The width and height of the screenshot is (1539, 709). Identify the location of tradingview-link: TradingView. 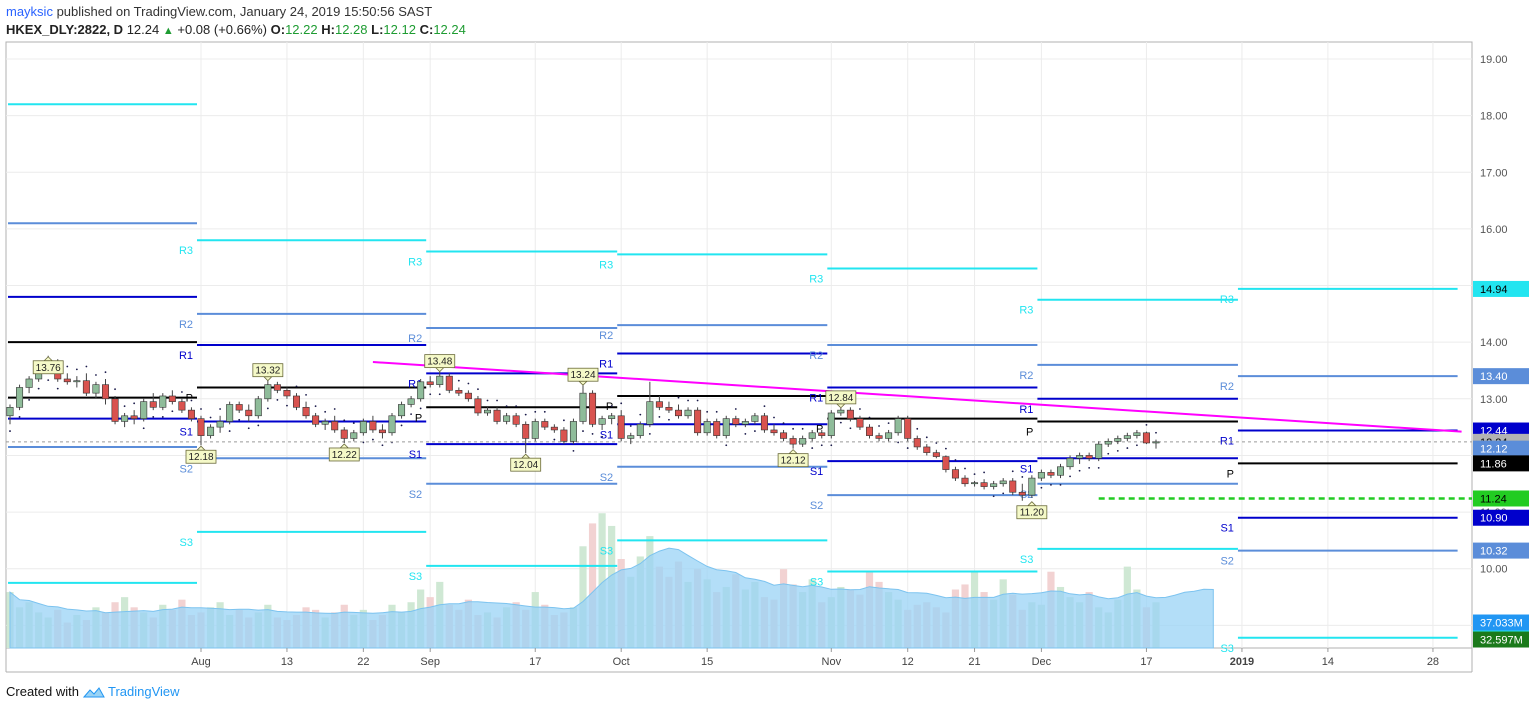
(143, 691).